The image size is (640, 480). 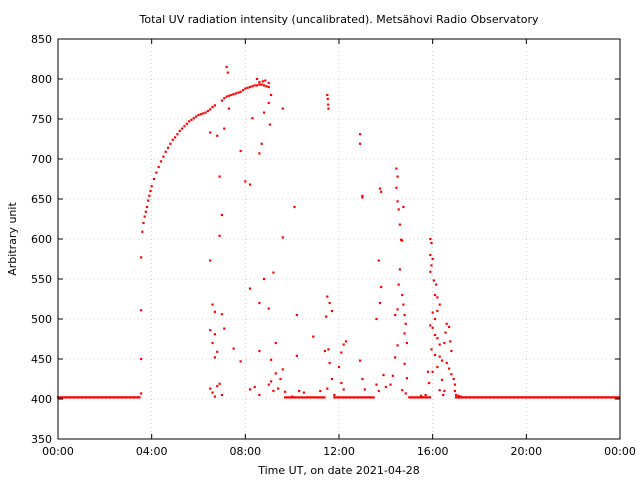 What do you see at coordinates (58, 451) in the screenshot?
I see `x-tick-label: 00:00` at bounding box center [58, 451].